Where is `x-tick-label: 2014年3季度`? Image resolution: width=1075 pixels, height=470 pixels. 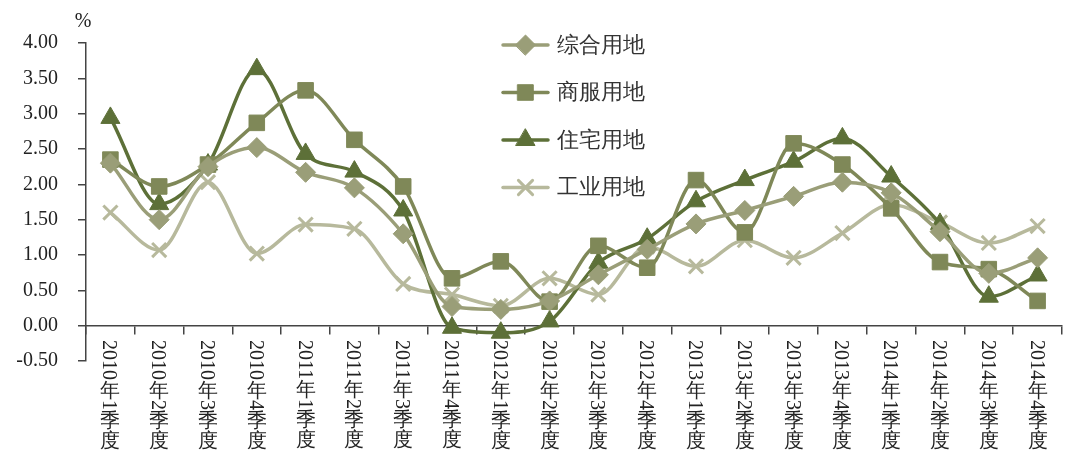 x-tick-label: 2014年3季度 is located at coordinates (988, 395).